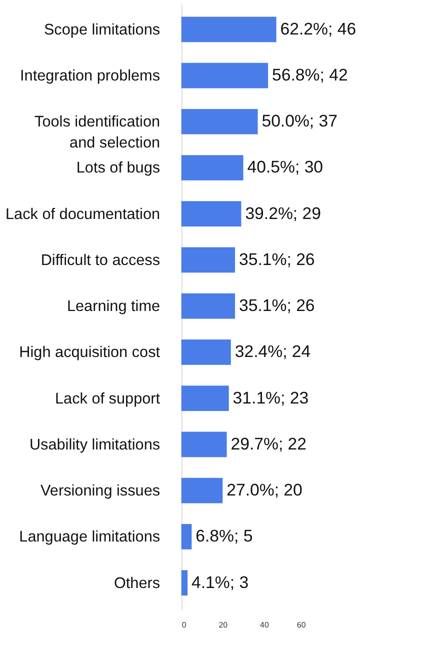 Image resolution: width=441 pixels, height=653 pixels. What do you see at coordinates (90, 353) in the screenshot?
I see `y-tick-label: High acquisition cost` at bounding box center [90, 353].